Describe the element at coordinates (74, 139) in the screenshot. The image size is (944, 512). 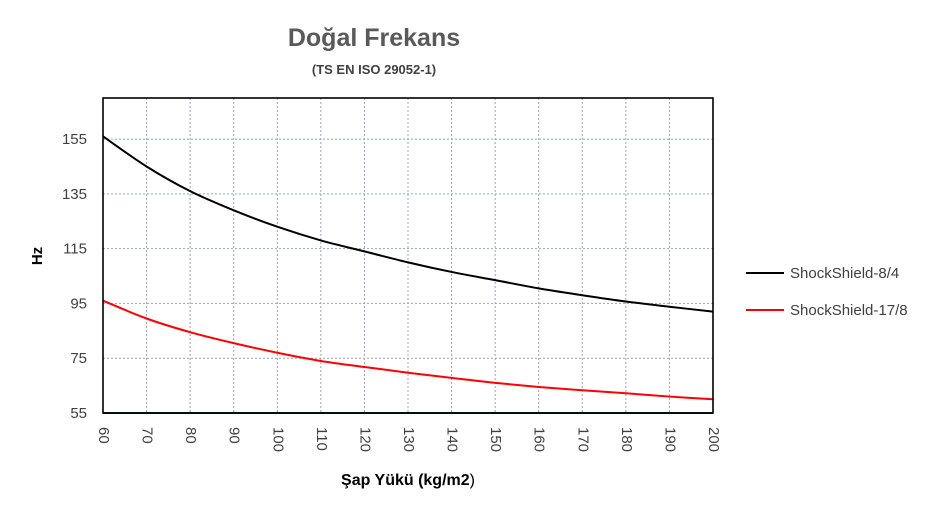
I see `y-tick-label: 155` at that location.